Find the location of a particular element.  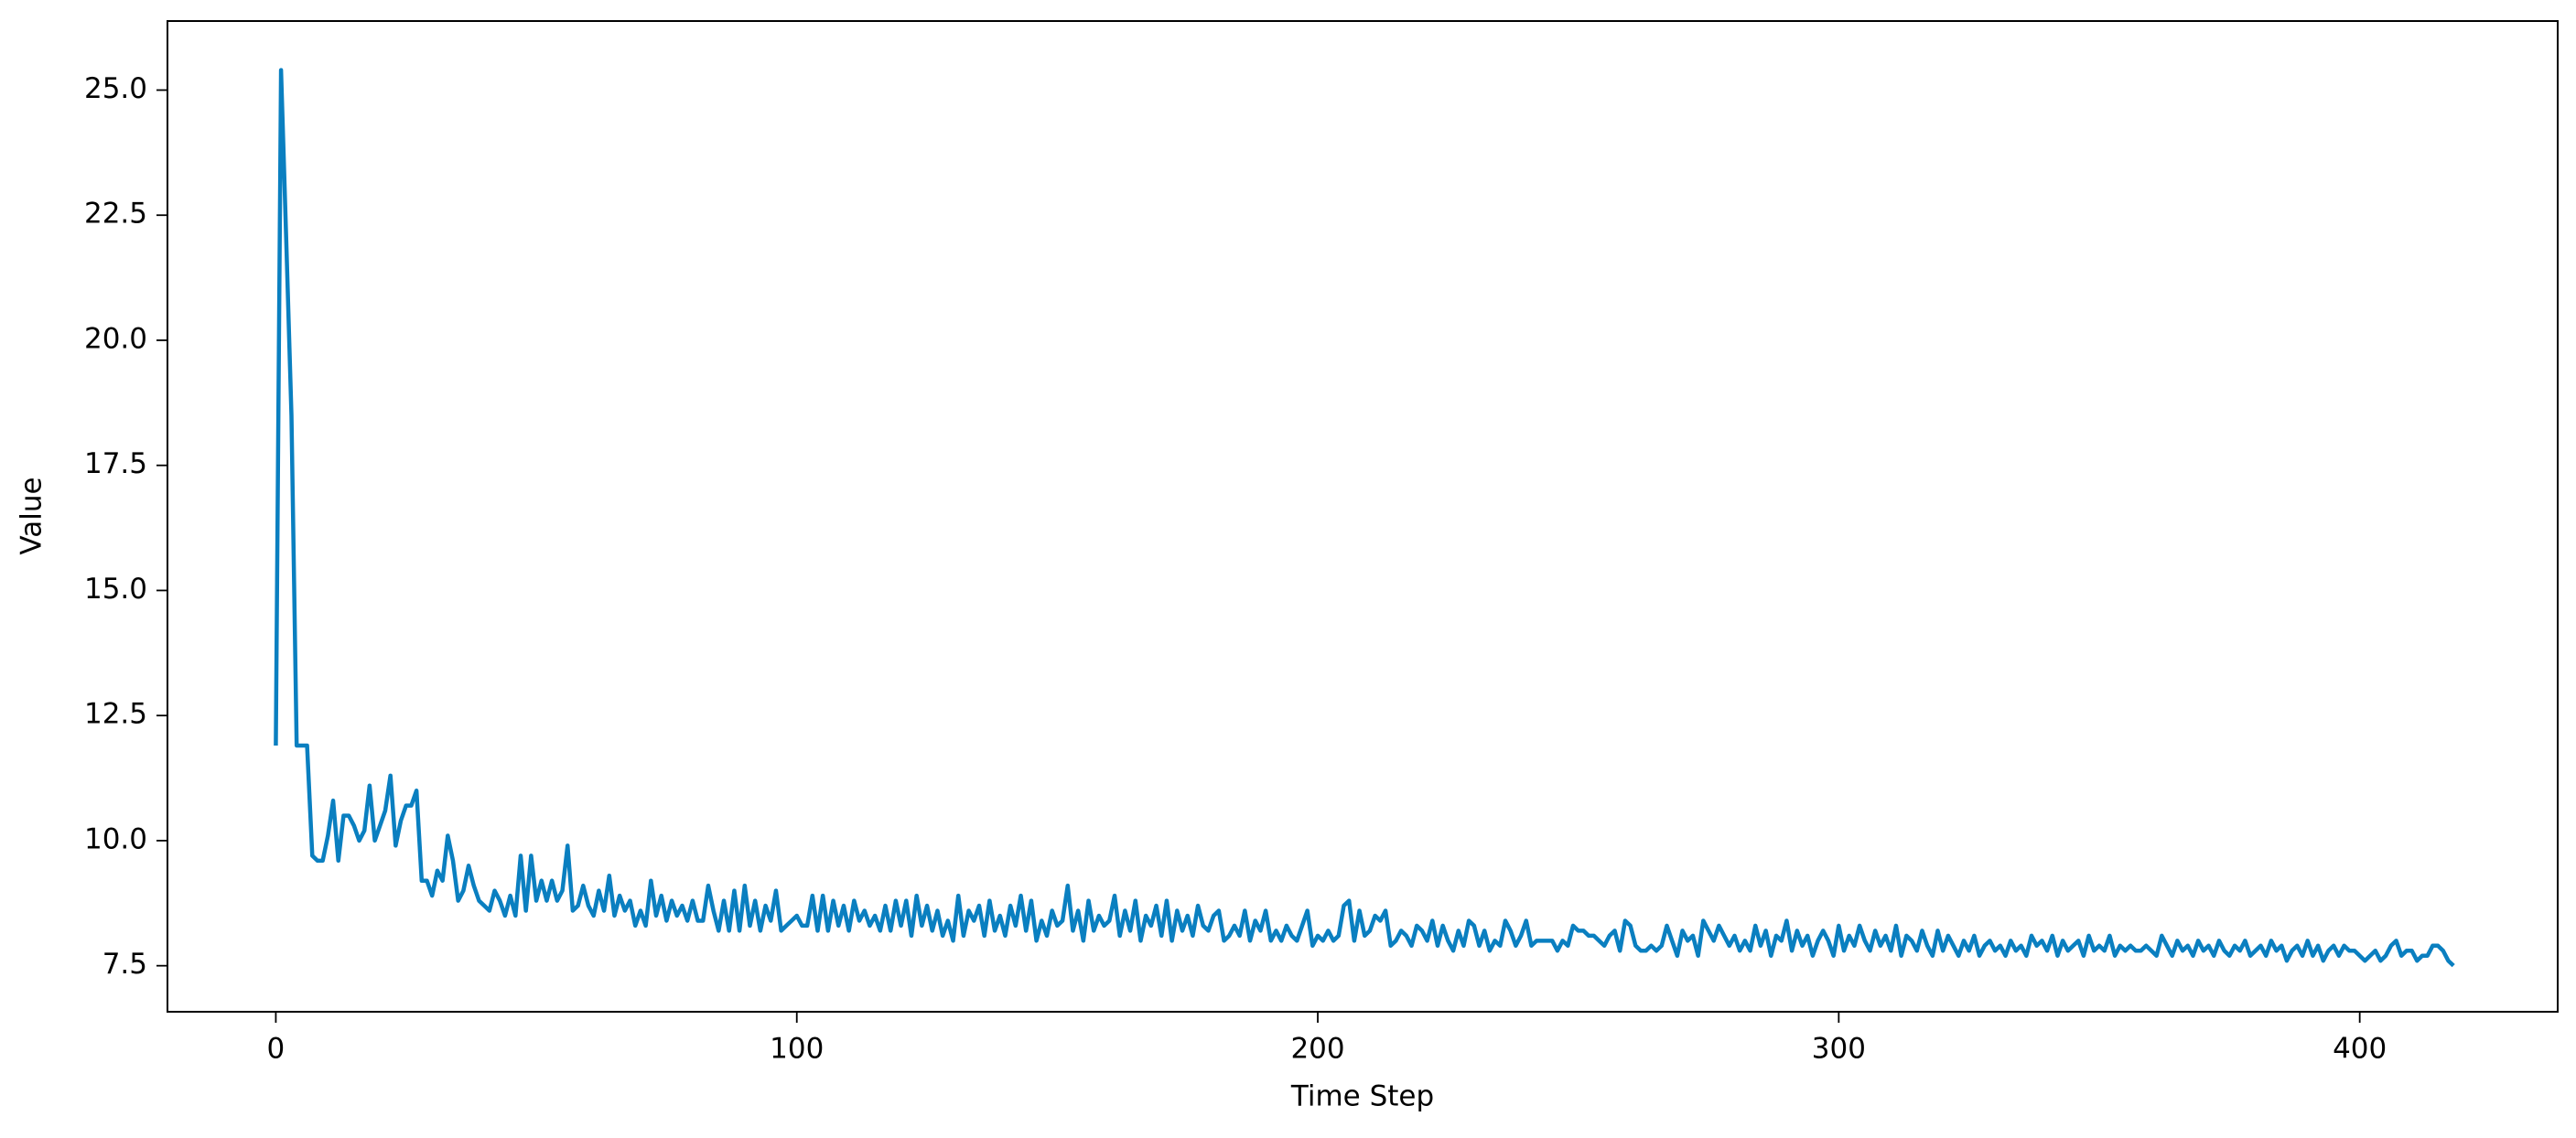

x-tick-label: 100 is located at coordinates (797, 1049).